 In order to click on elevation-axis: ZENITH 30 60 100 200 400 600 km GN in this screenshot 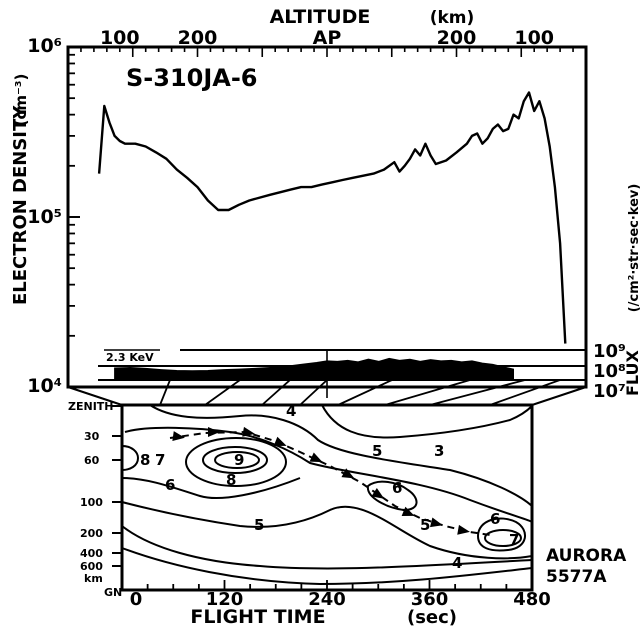, I will do `click(95, 499)`.